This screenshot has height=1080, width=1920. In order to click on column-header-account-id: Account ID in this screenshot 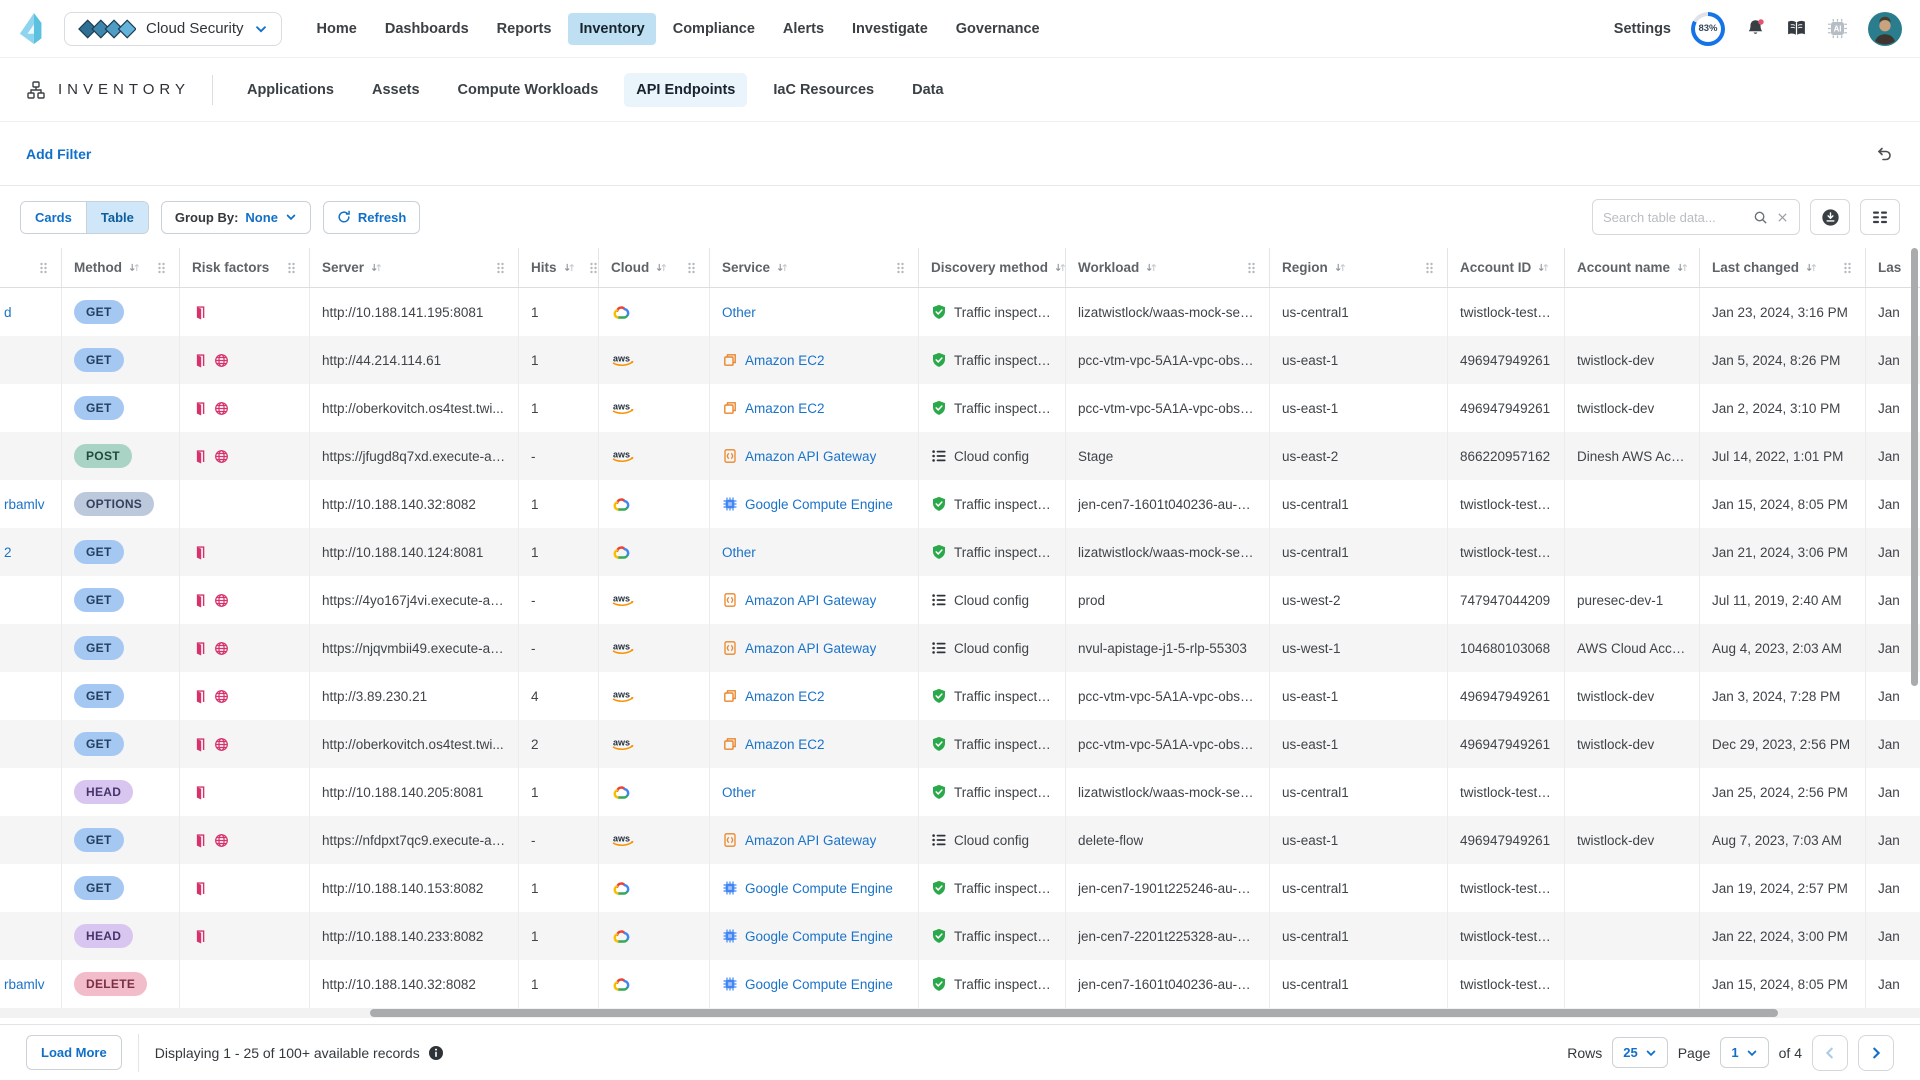, I will do `click(1506, 267)`.